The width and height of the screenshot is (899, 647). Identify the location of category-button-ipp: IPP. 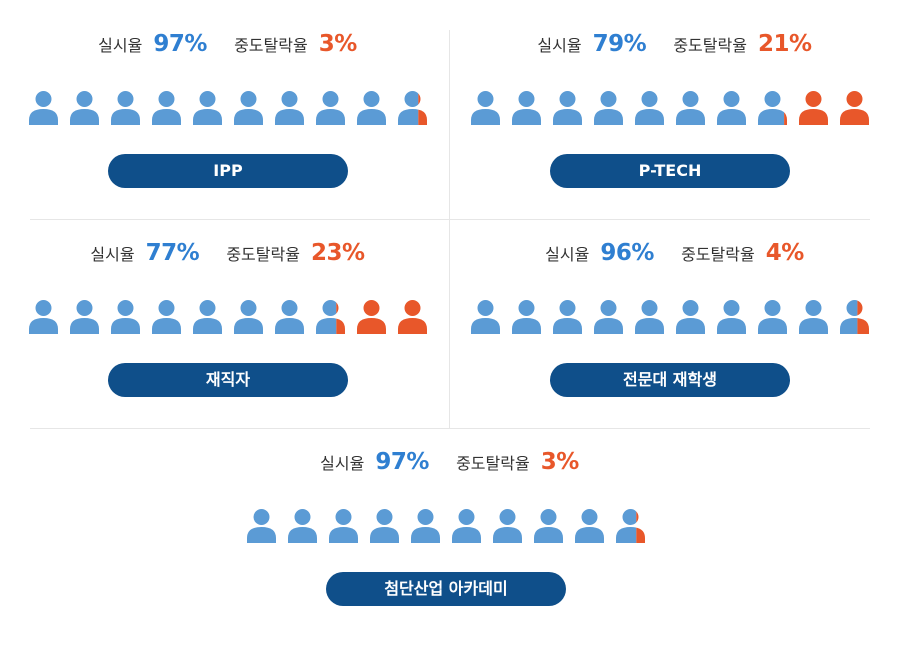
(228, 171).